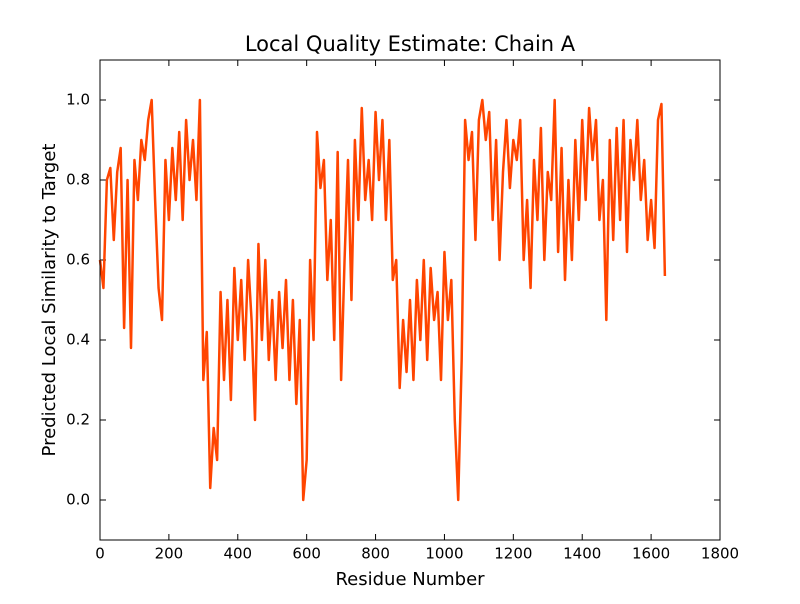 This screenshot has width=800, height=604. I want to click on x-tick-label: 400, so click(237, 554).